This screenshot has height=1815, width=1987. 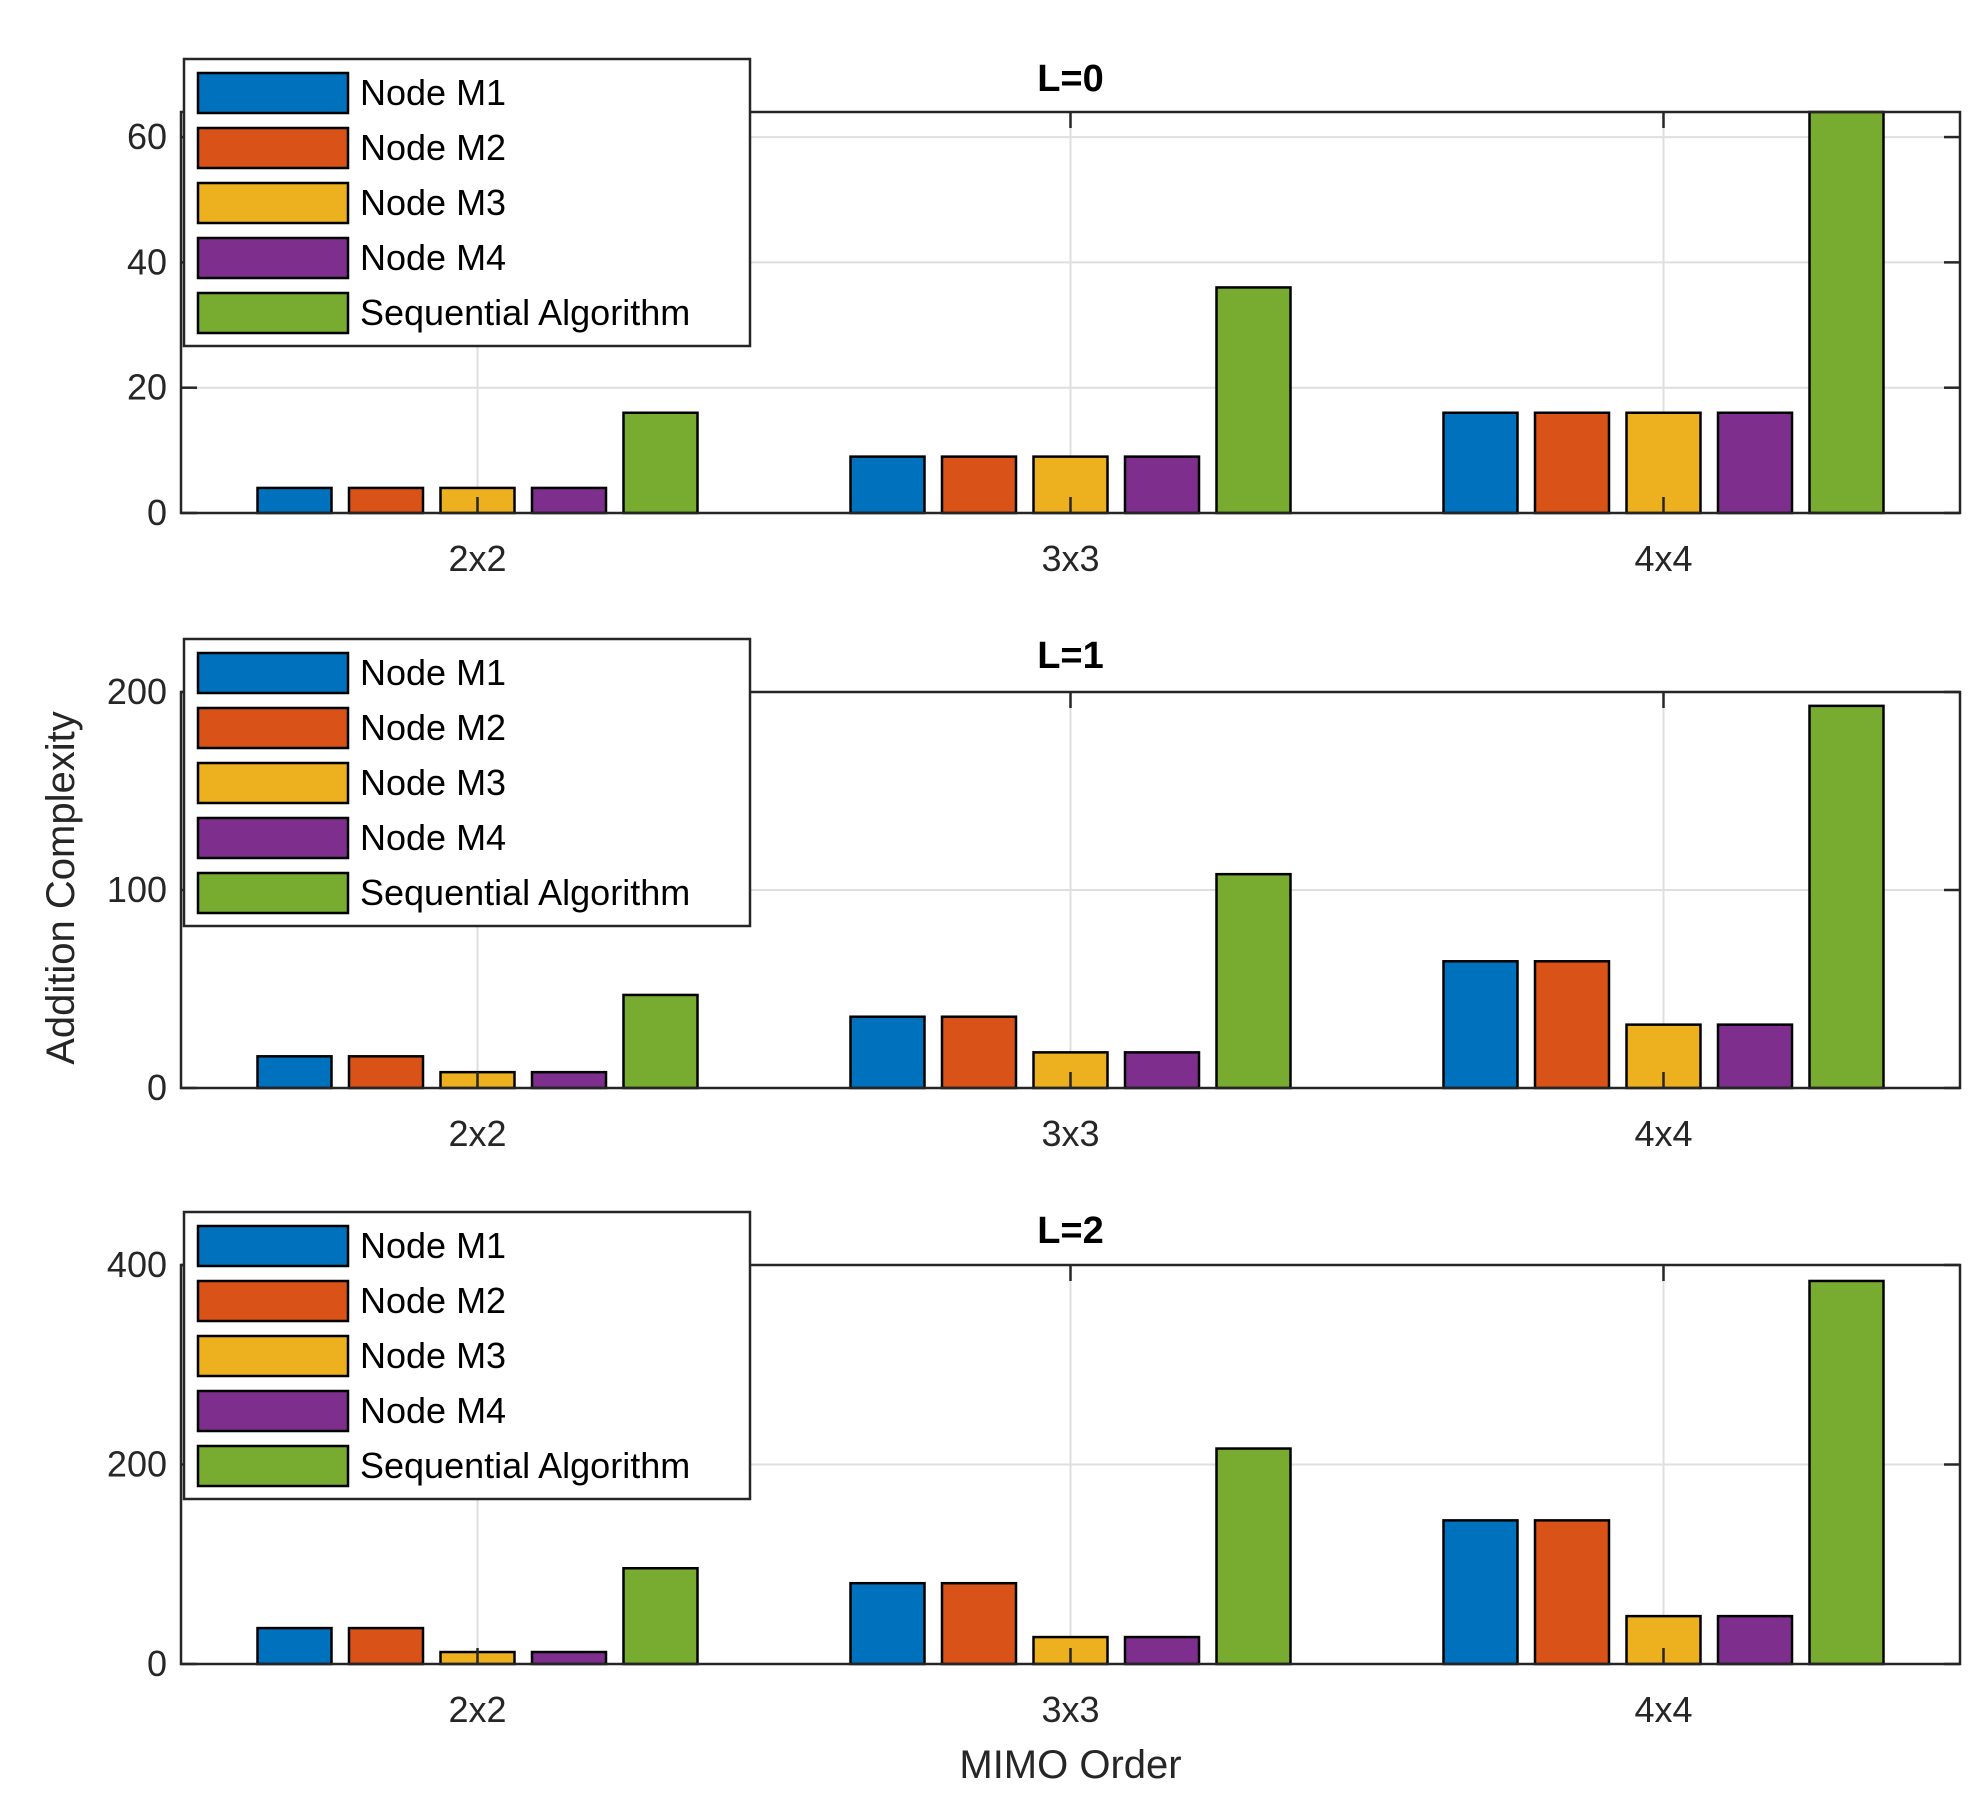 I want to click on y-tick-label: 400, so click(x=137, y=1264).